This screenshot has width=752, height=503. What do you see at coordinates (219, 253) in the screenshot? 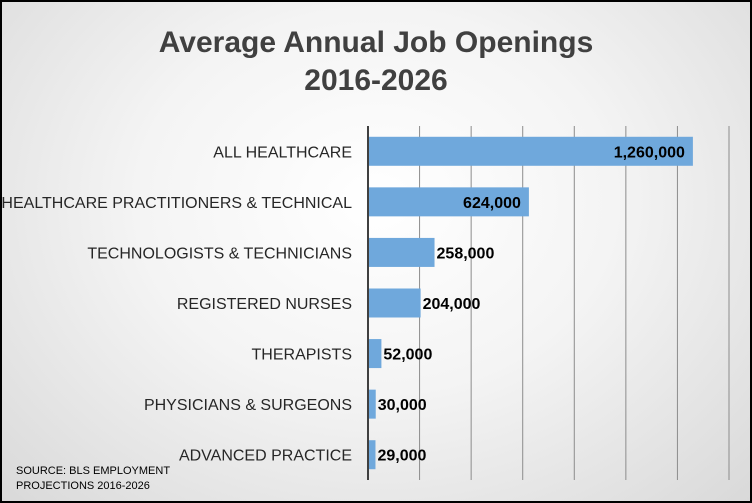
I see `category-label: TECHNOLOGISTS & TECHNICIANS` at bounding box center [219, 253].